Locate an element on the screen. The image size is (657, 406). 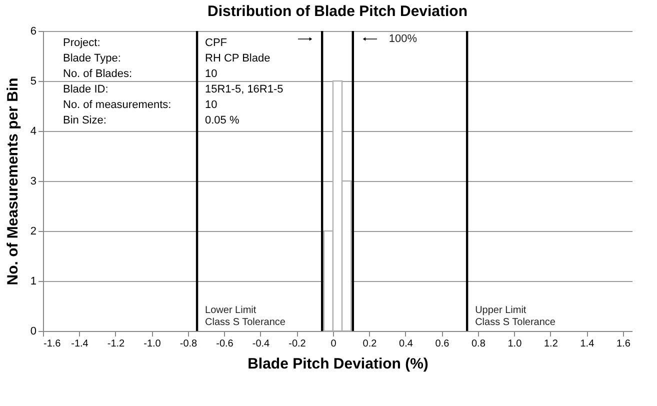
x-tick-label: -0.2 is located at coordinates (297, 344).